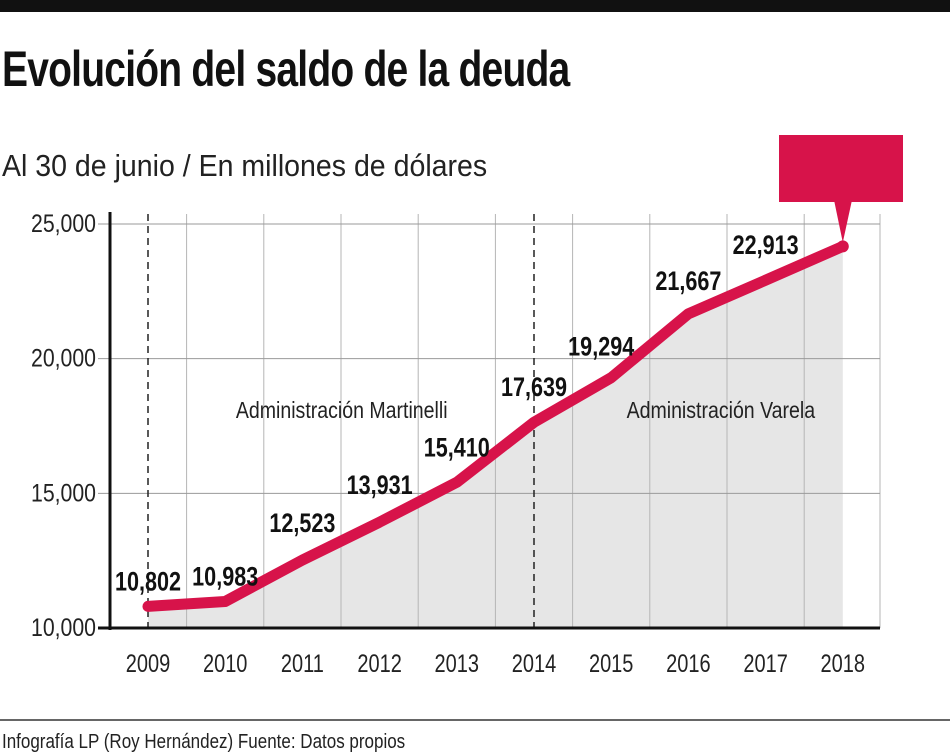  What do you see at coordinates (148, 664) in the screenshot?
I see `x-tick-label: 2009` at bounding box center [148, 664].